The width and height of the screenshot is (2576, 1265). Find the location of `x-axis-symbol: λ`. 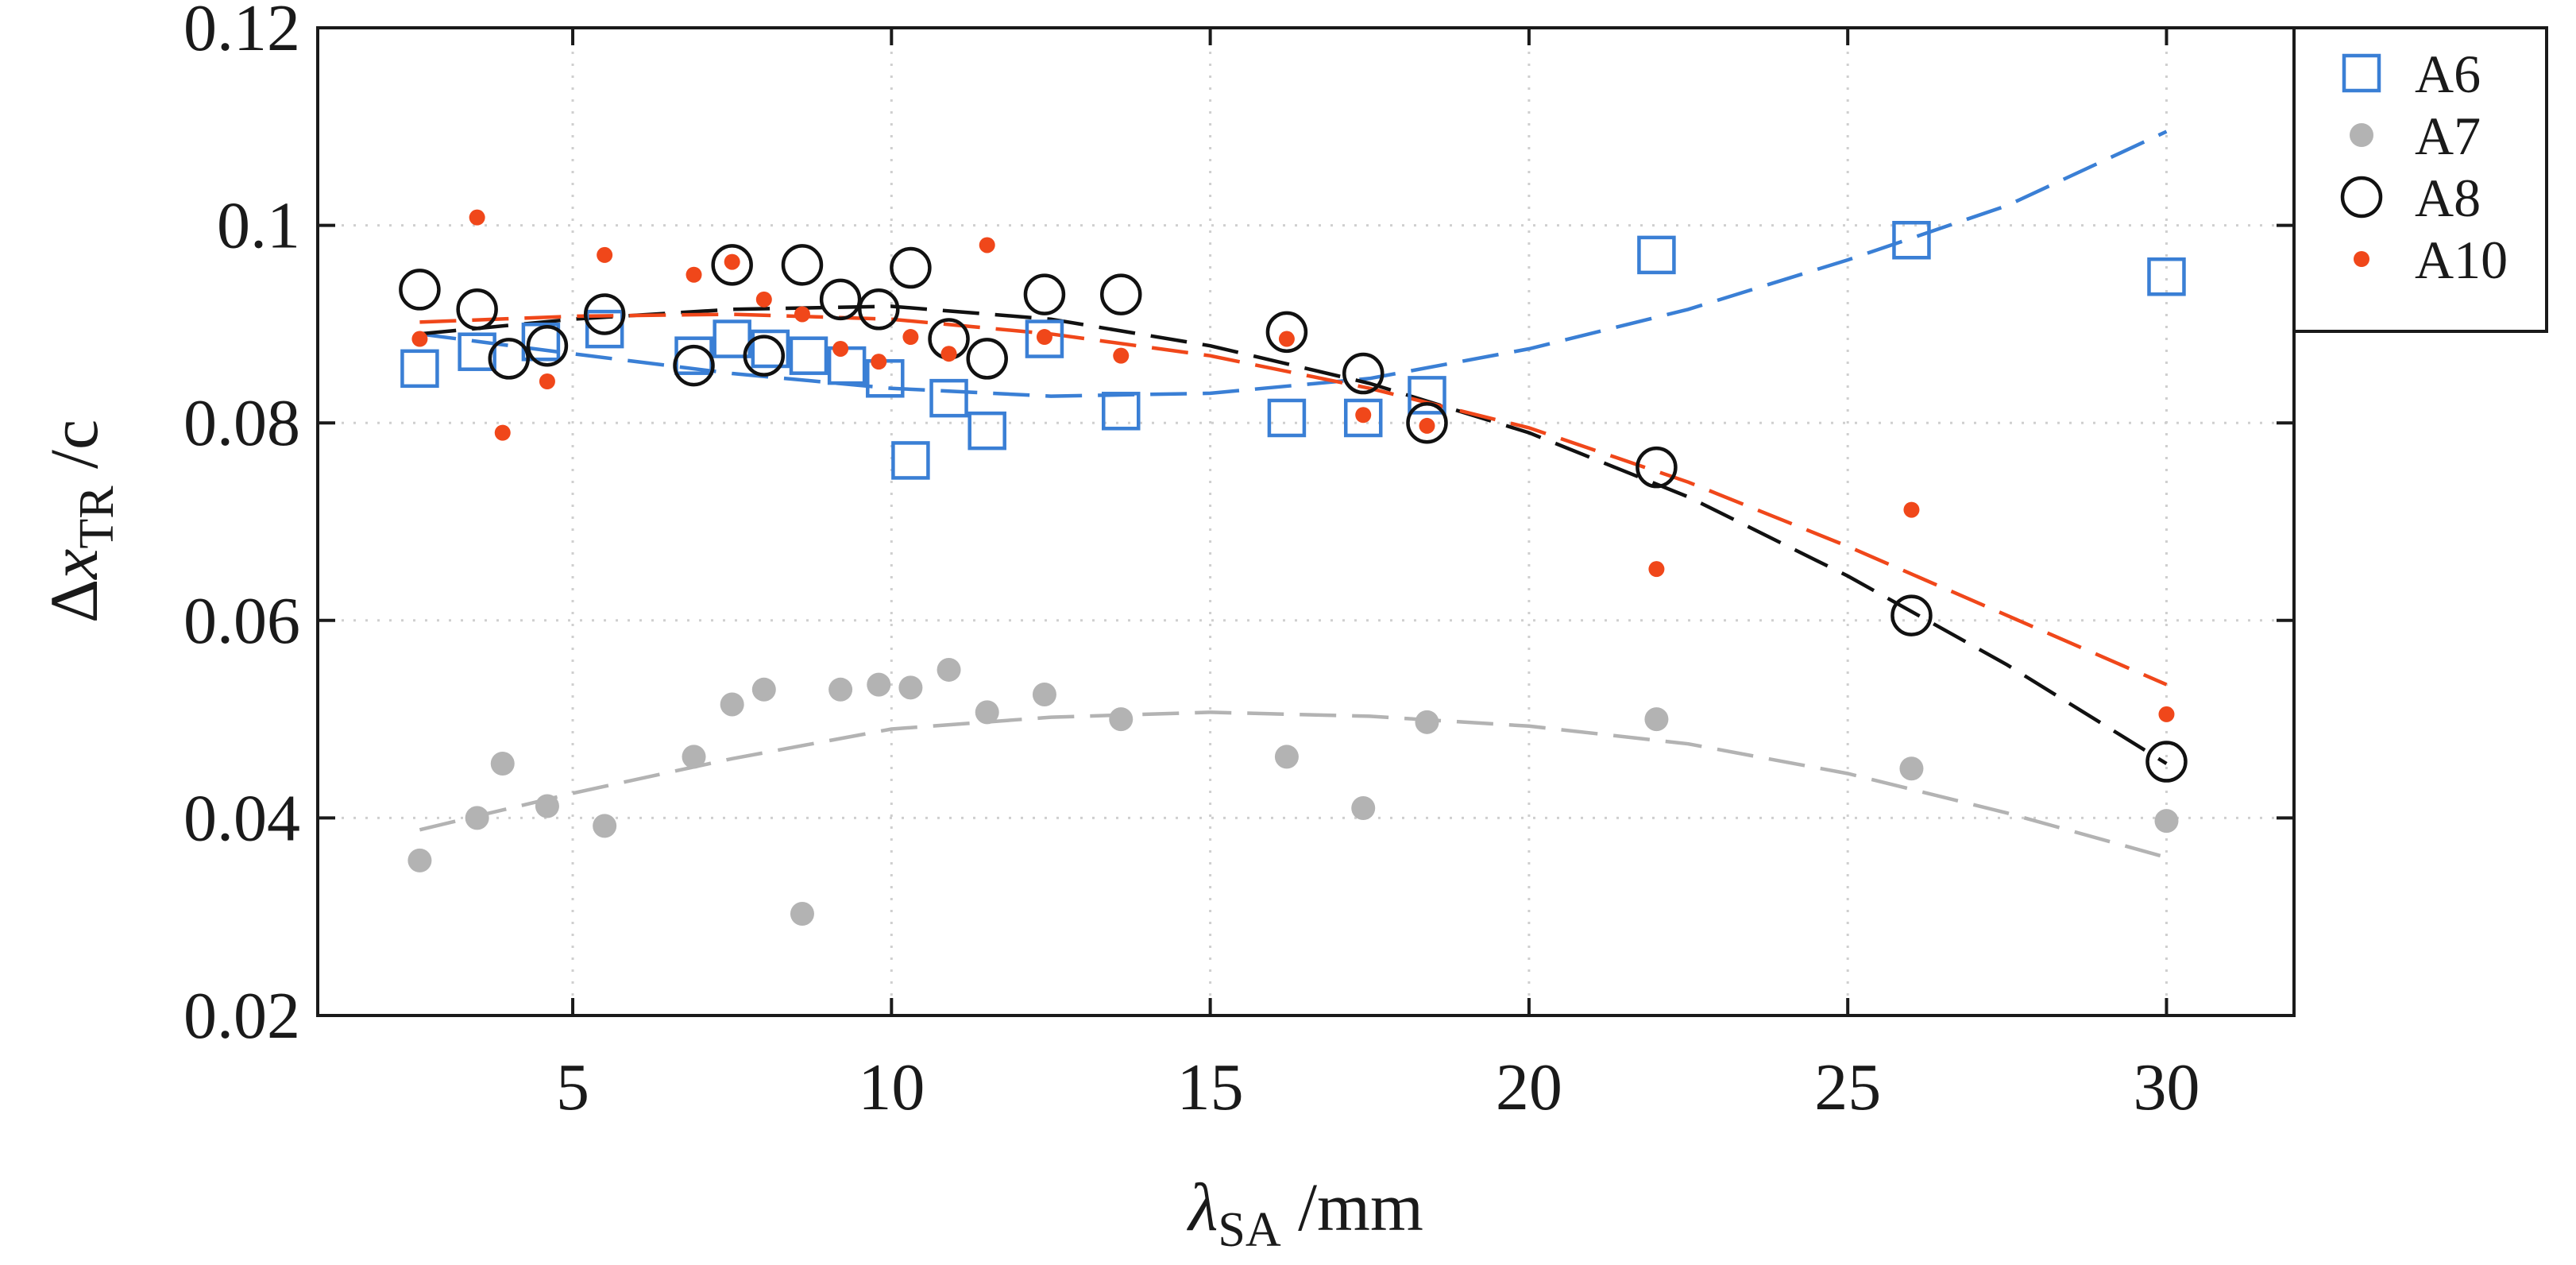

x-axis-symbol: λ is located at coordinates (1202, 1207).